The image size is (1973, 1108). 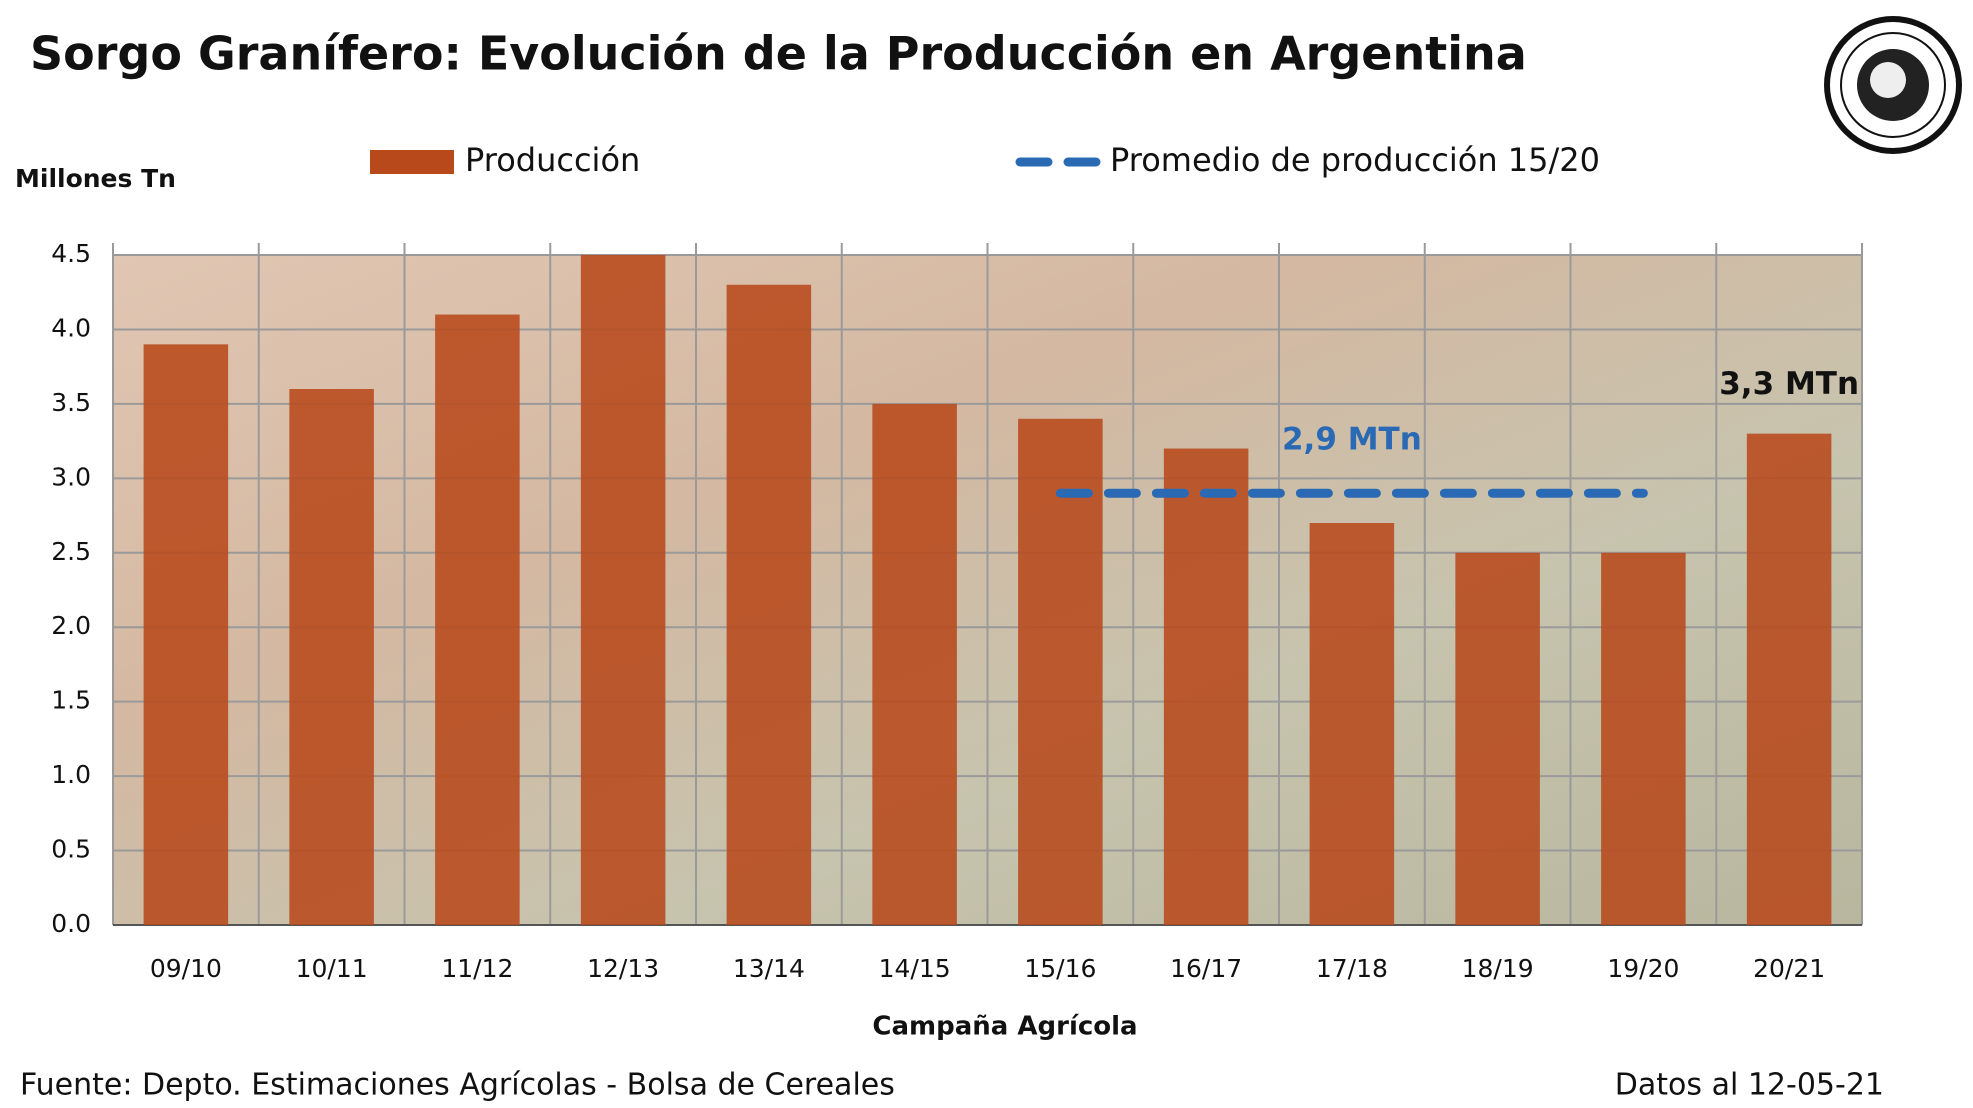 What do you see at coordinates (71, 327) in the screenshot?
I see `y-tick-label: 4.0` at bounding box center [71, 327].